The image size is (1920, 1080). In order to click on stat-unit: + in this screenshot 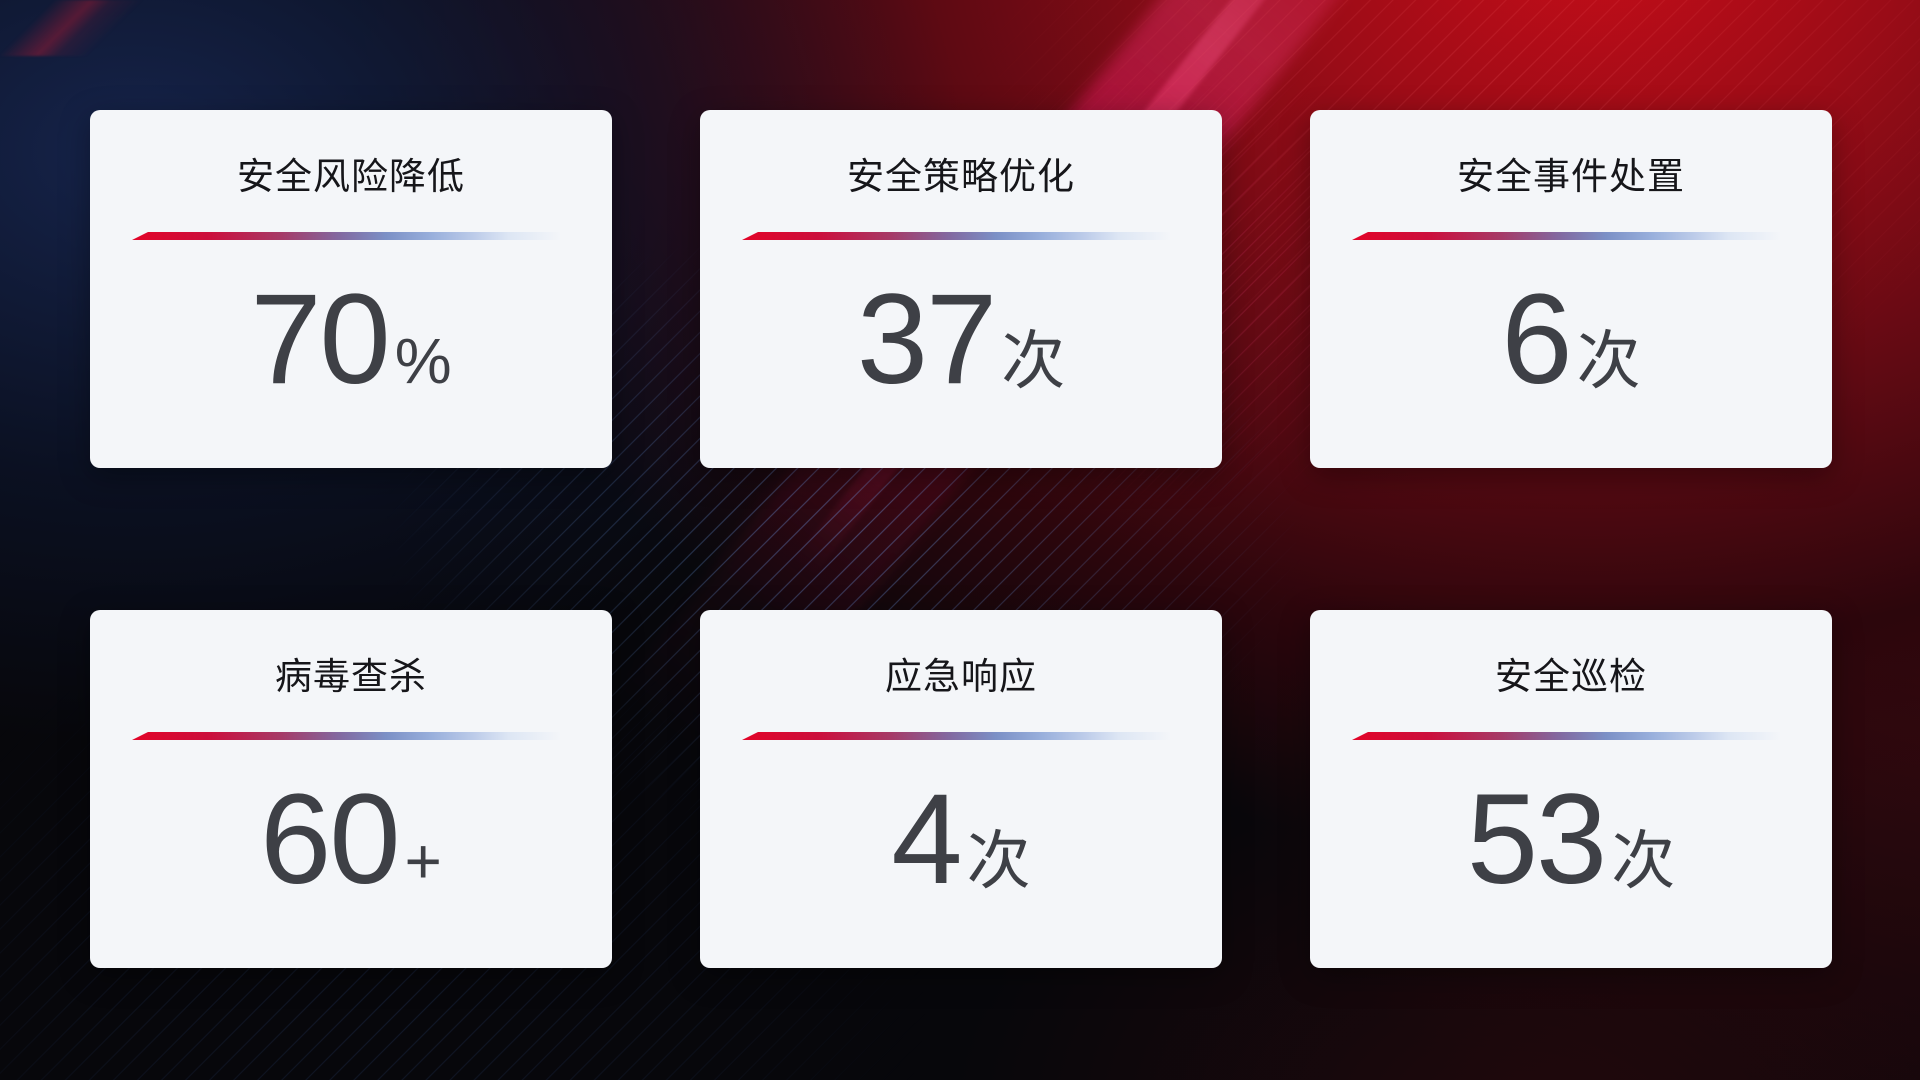, I will do `click(423, 861)`.